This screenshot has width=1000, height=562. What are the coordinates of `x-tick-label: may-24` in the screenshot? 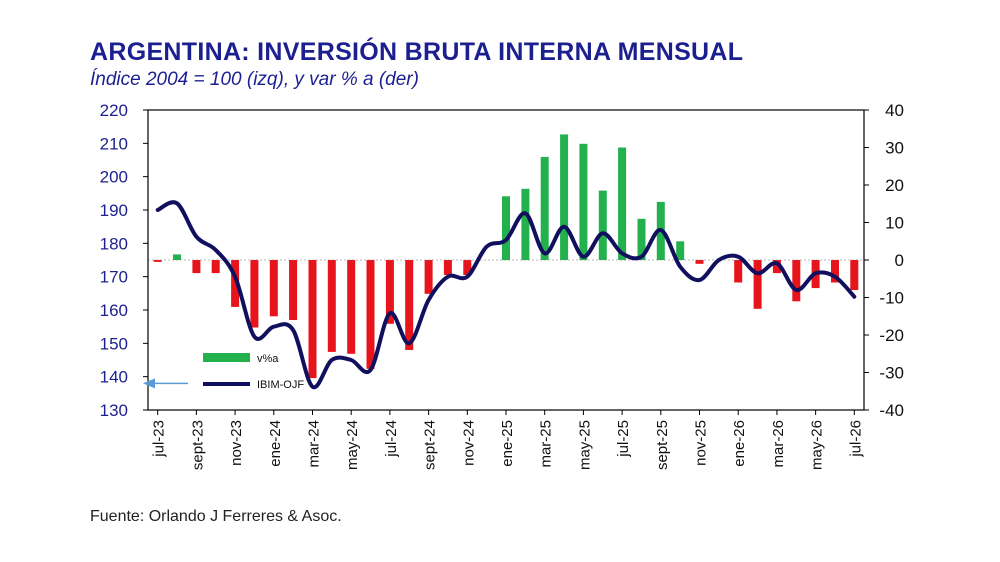 It's located at (352, 445).